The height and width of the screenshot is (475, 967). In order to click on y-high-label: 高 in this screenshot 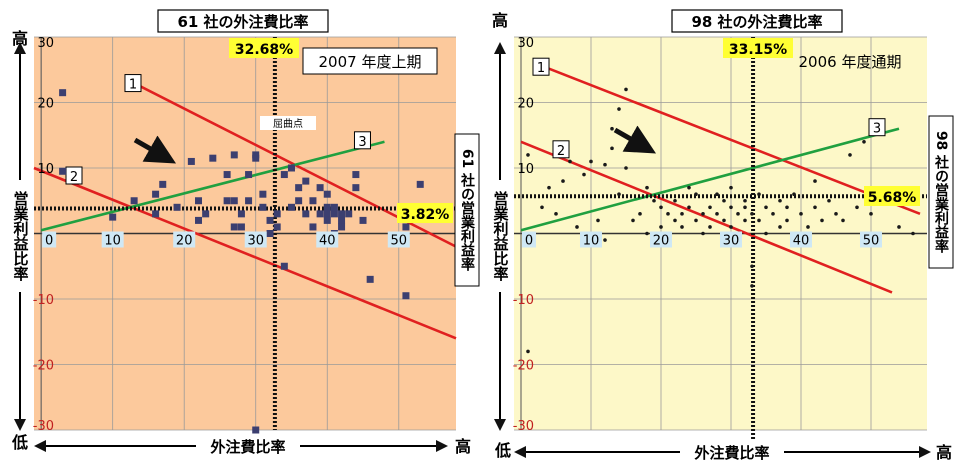, I will do `click(20, 38)`.